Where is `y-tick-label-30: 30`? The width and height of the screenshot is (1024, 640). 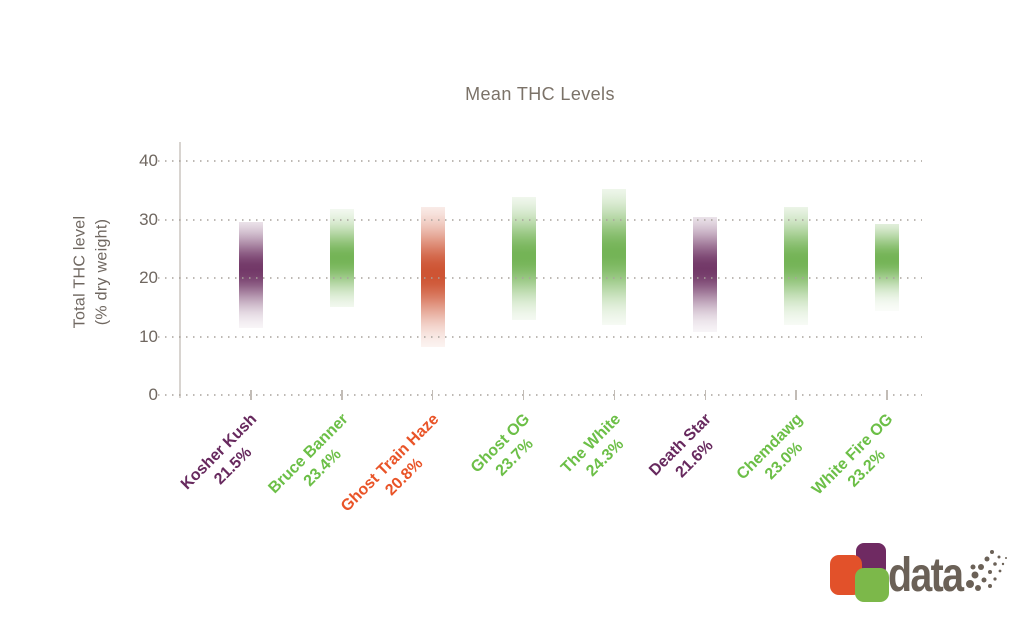 y-tick-label-30: 30 is located at coordinates (148, 219).